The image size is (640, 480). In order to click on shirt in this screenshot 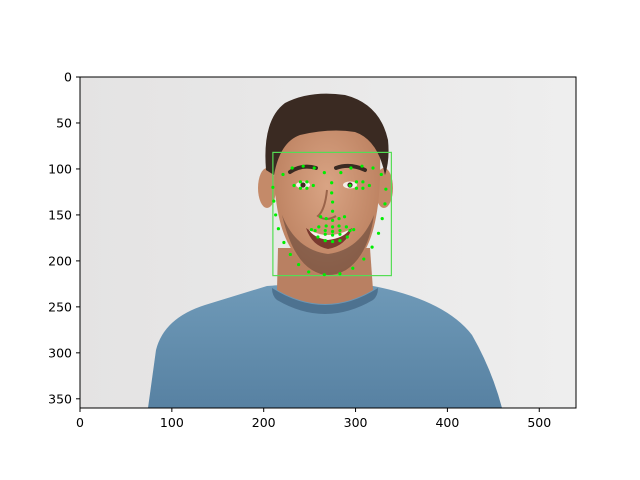, I will do `click(325, 346)`.